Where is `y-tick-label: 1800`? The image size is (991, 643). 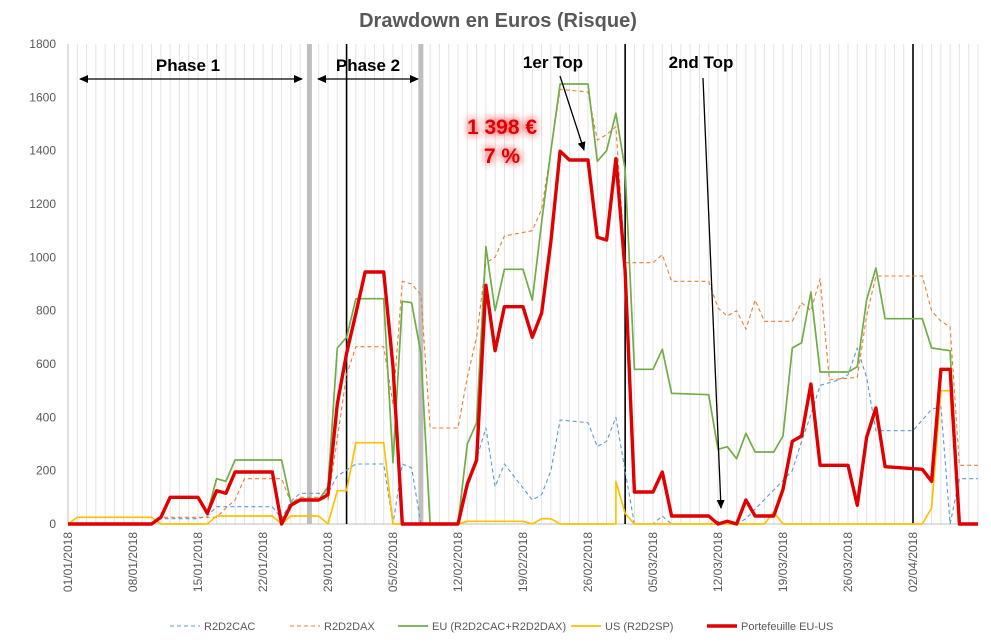 y-tick-label: 1800 is located at coordinates (42, 44).